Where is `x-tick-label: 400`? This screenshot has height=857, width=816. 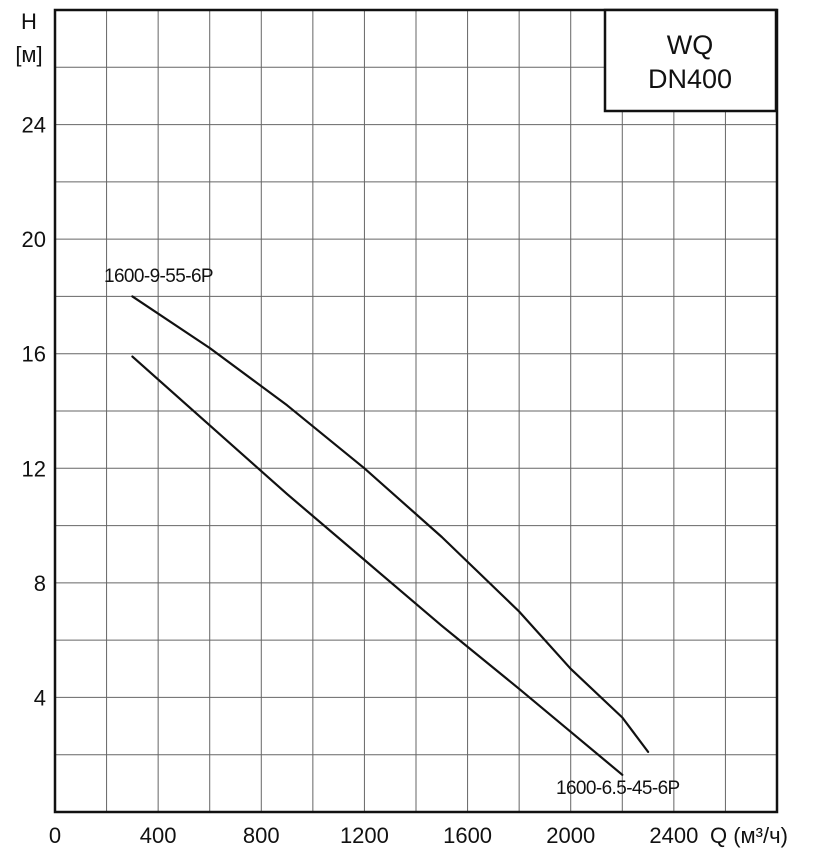 x-tick-label: 400 is located at coordinates (158, 835).